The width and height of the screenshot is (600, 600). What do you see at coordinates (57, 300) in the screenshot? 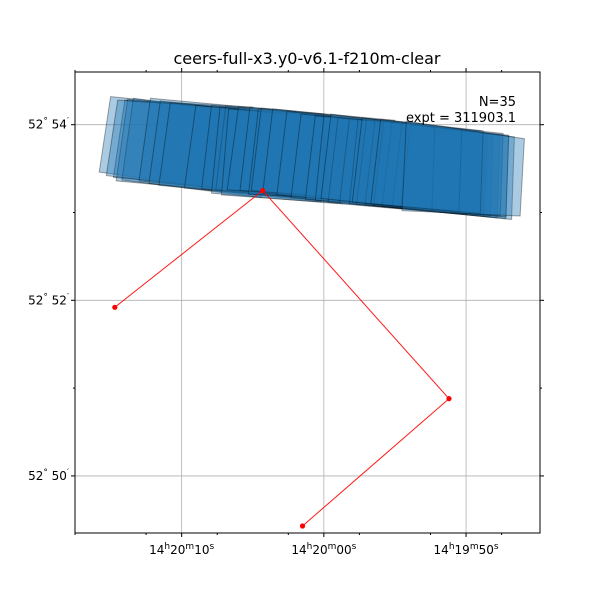
I see `y-tick-arcmin: 52` at bounding box center [57, 300].